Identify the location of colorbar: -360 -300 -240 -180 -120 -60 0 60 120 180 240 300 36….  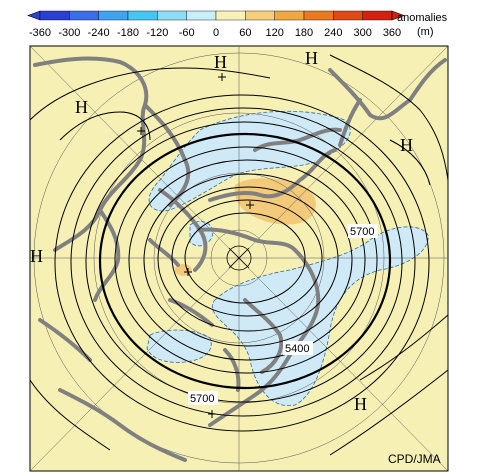
(237, 24).